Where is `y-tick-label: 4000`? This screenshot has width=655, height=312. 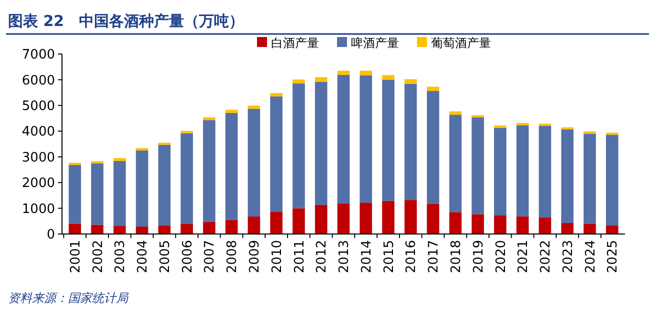 y-tick-label: 4000 is located at coordinates (38, 132).